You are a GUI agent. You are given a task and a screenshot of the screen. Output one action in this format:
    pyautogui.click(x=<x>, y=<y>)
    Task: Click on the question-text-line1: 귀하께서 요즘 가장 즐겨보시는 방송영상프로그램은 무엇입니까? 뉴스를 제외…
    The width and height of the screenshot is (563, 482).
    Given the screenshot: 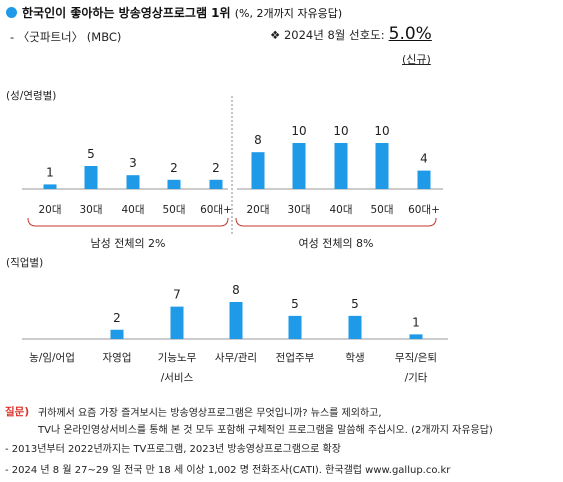 What is the action you would take?
    pyautogui.click(x=210, y=413)
    